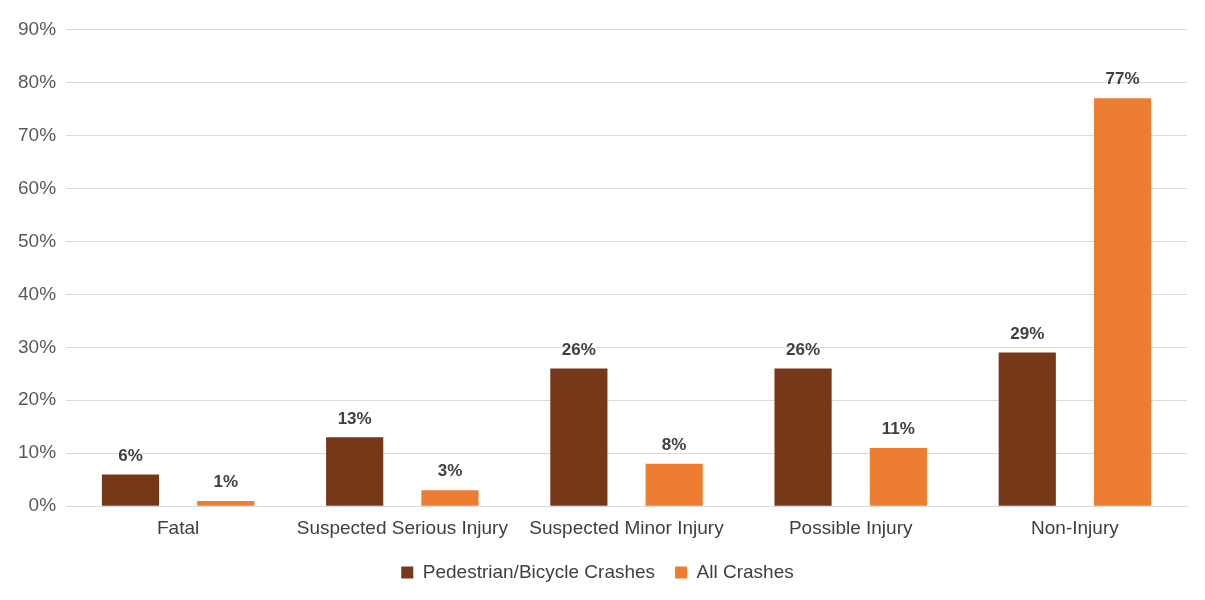  Describe the element at coordinates (37, 346) in the screenshot. I see `y-tick-label: 30%` at that location.